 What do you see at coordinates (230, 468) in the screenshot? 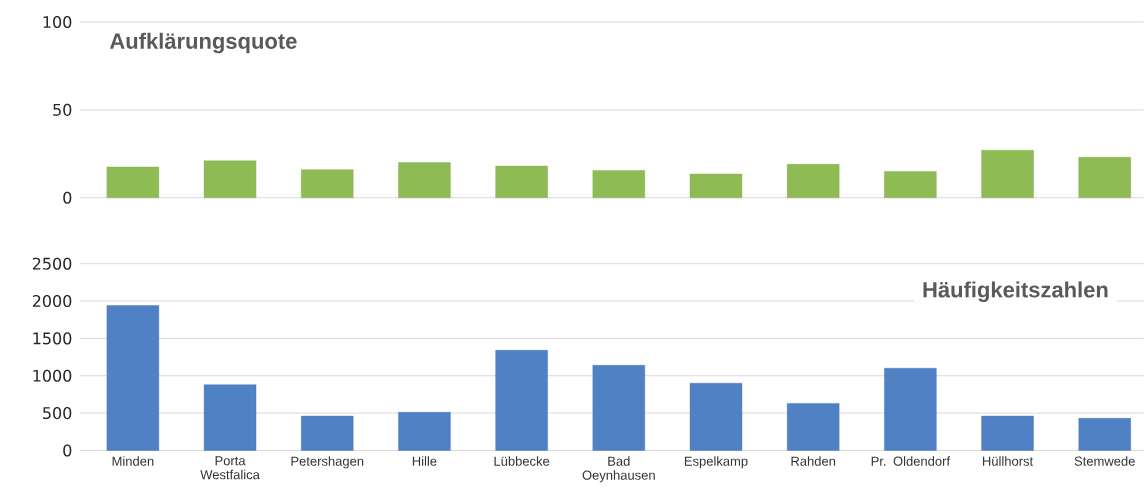
I see `x-tick-label: Porta Westfalica` at bounding box center [230, 468].